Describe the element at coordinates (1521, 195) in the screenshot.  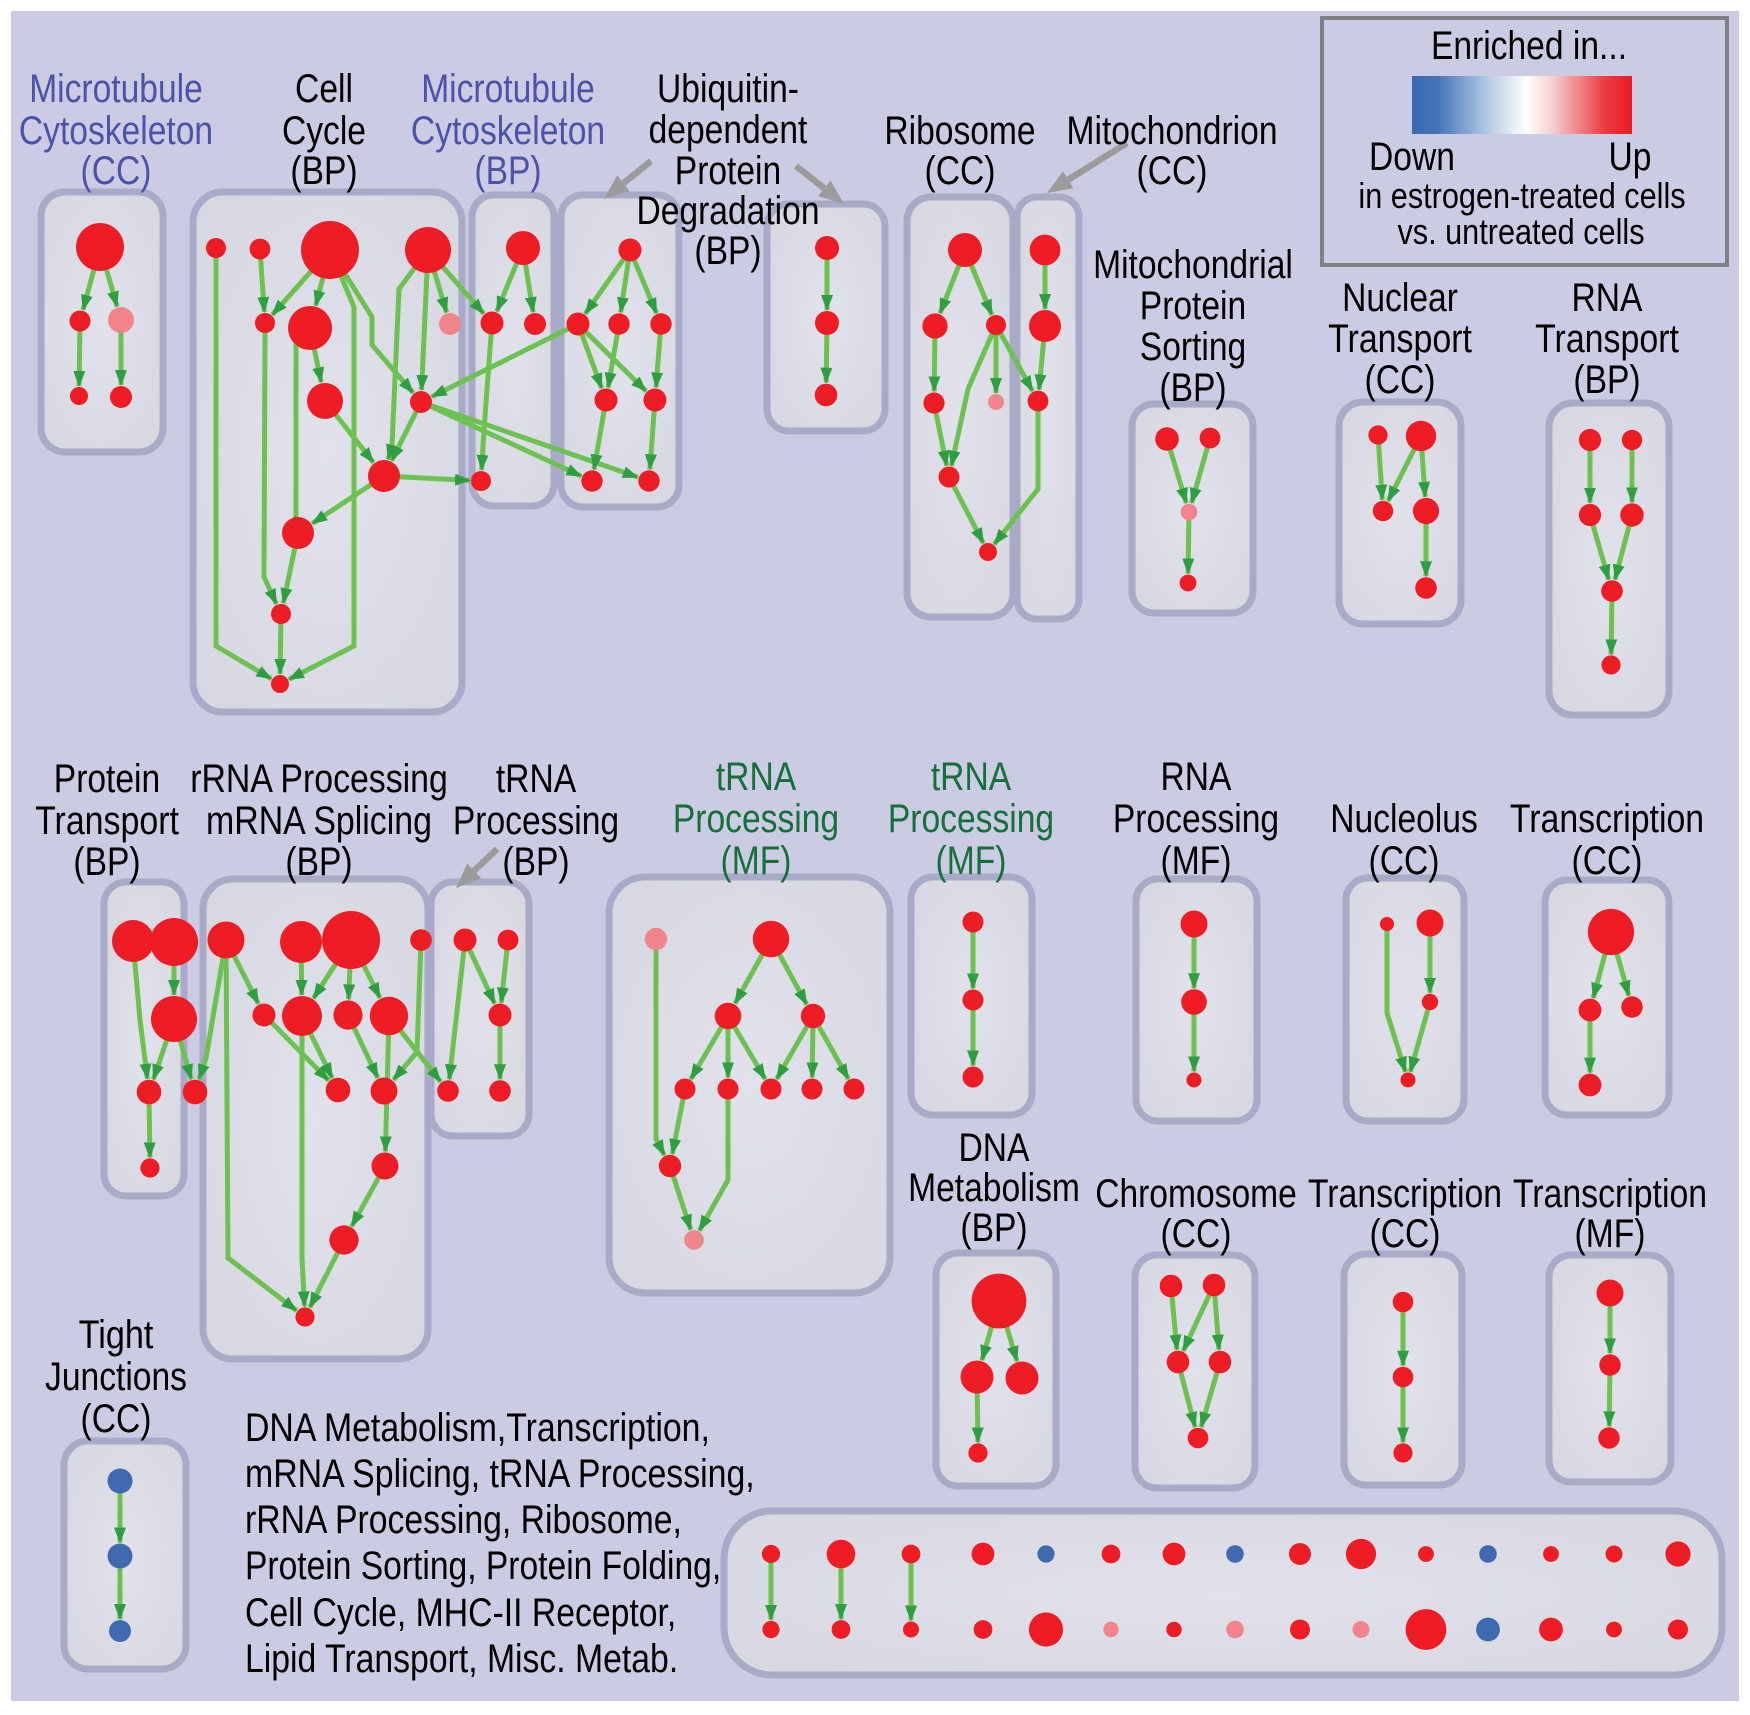
I see `svg-text: in estrogen-treated cells` at that location.